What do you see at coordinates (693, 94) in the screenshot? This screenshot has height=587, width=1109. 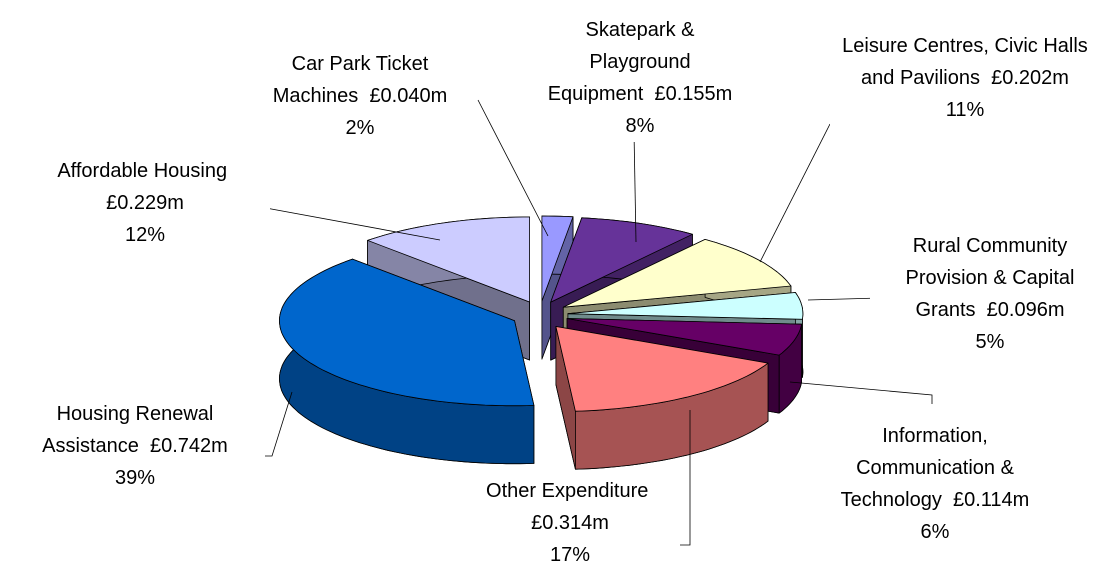 I see `value-label: £0.155m` at bounding box center [693, 94].